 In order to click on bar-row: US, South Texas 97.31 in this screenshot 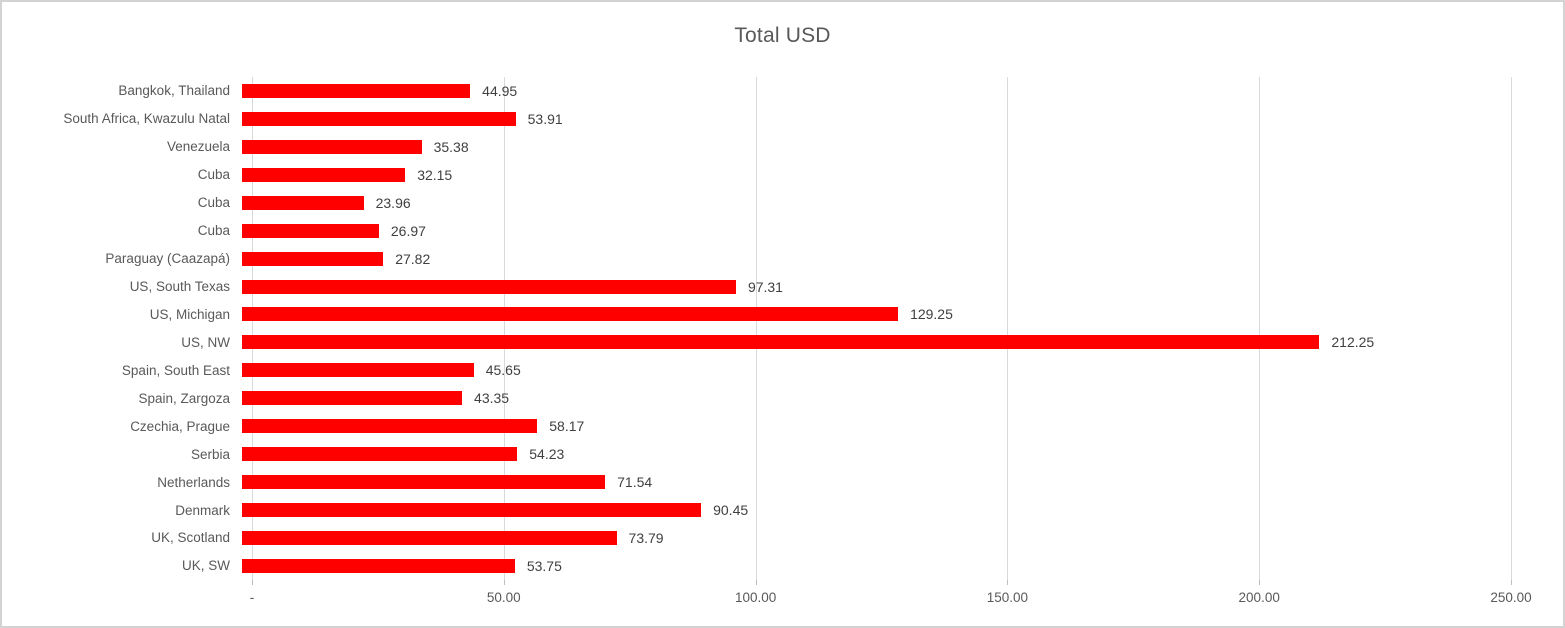, I will do `click(756, 287)`.